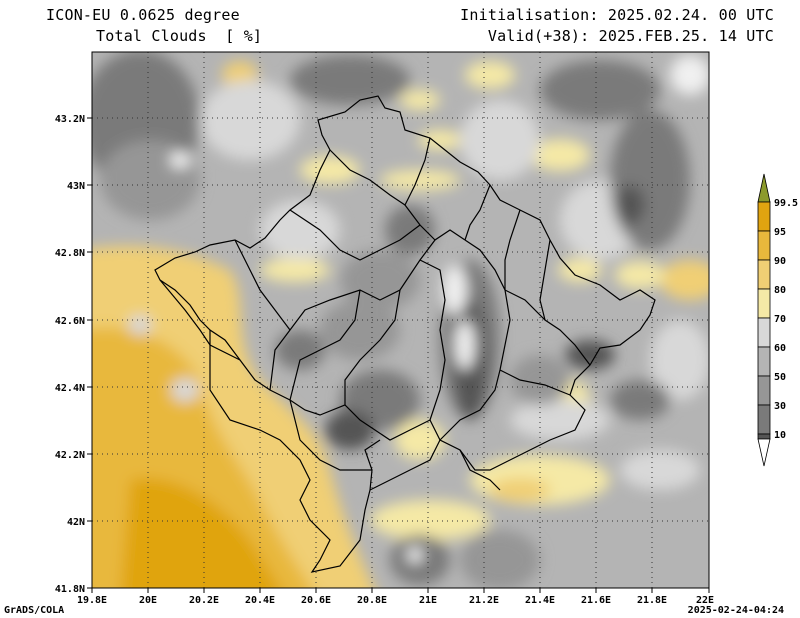 This screenshot has width=800, height=618. Describe the element at coordinates (148, 600) in the screenshot. I see `lon-tick-label: 20E` at that location.